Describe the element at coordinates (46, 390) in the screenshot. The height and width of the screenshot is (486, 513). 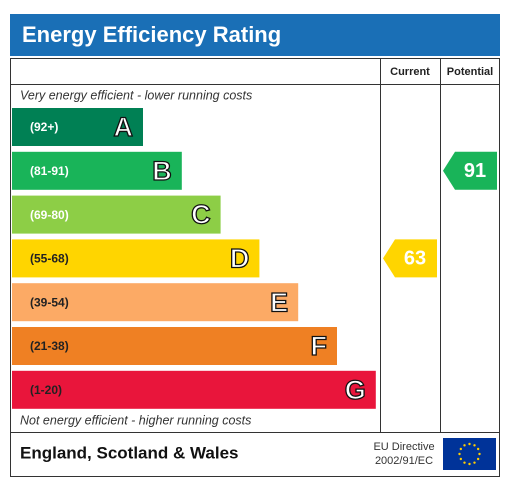
I see `band-range: (1-20)` at that location.